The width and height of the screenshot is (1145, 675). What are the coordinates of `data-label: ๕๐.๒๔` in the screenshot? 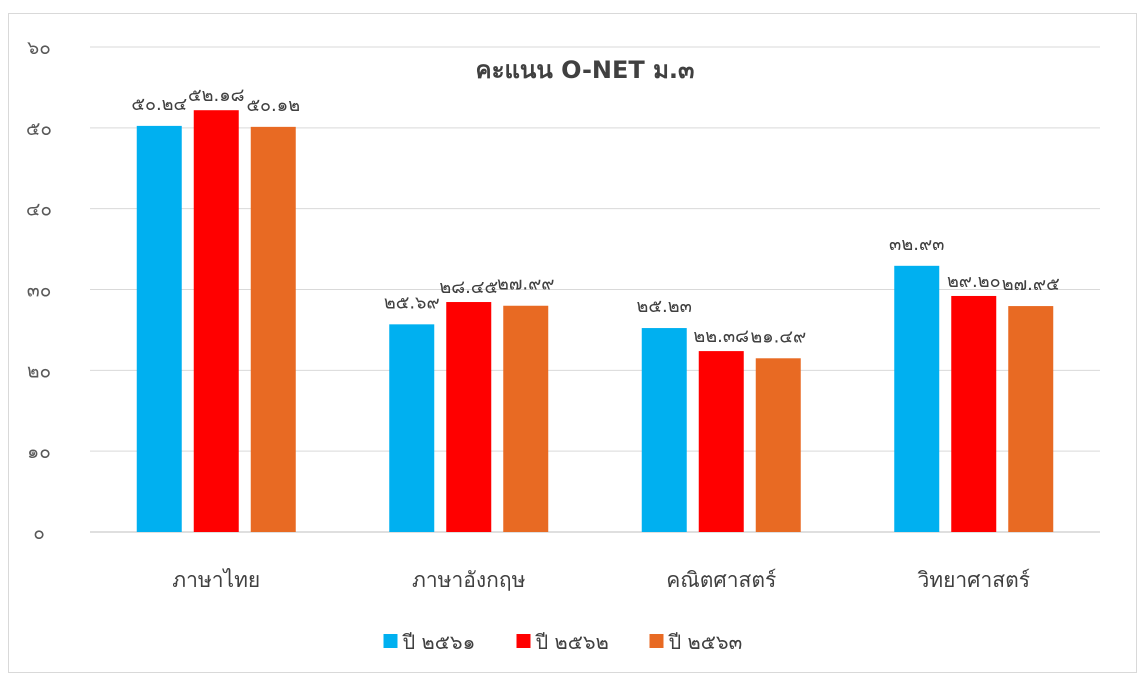 It's located at (159, 104).